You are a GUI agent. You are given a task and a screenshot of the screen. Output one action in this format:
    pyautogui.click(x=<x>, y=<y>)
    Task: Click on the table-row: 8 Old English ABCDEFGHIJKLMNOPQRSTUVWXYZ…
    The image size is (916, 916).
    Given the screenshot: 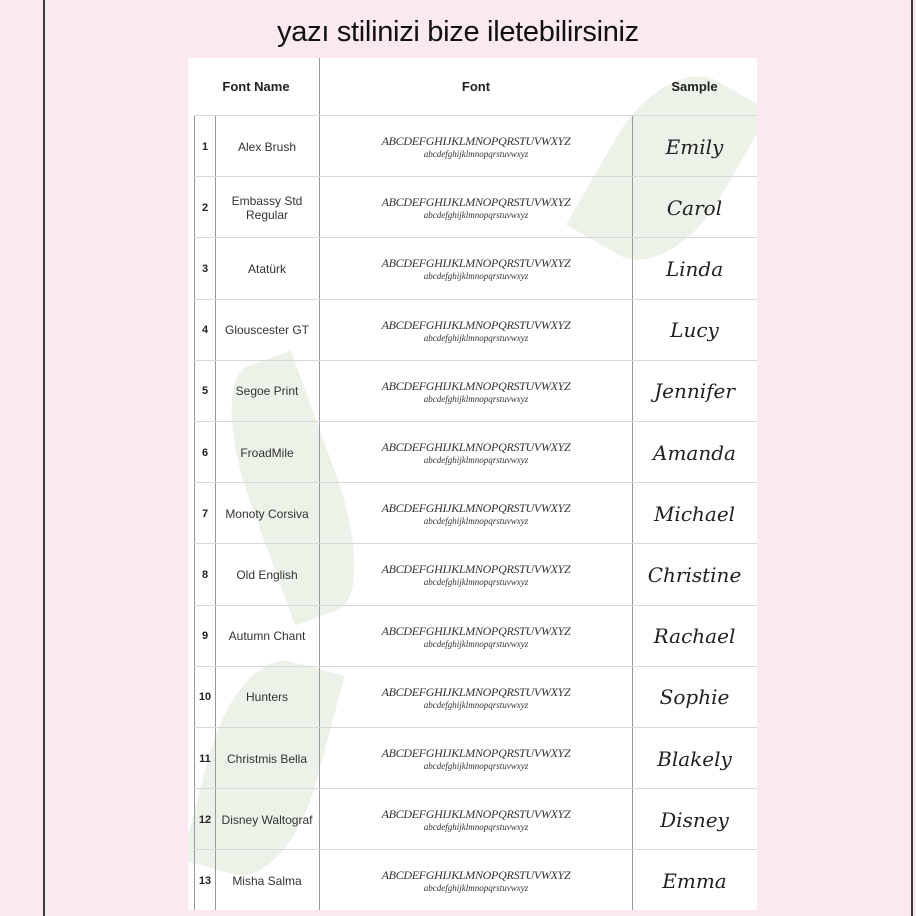 What is the action you would take?
    pyautogui.click(x=475, y=574)
    